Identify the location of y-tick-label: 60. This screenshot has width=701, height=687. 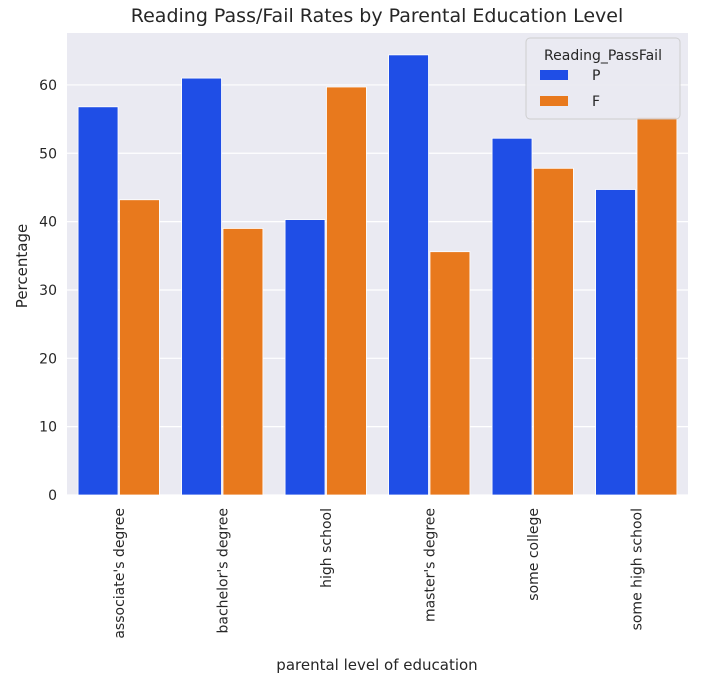
(48, 86).